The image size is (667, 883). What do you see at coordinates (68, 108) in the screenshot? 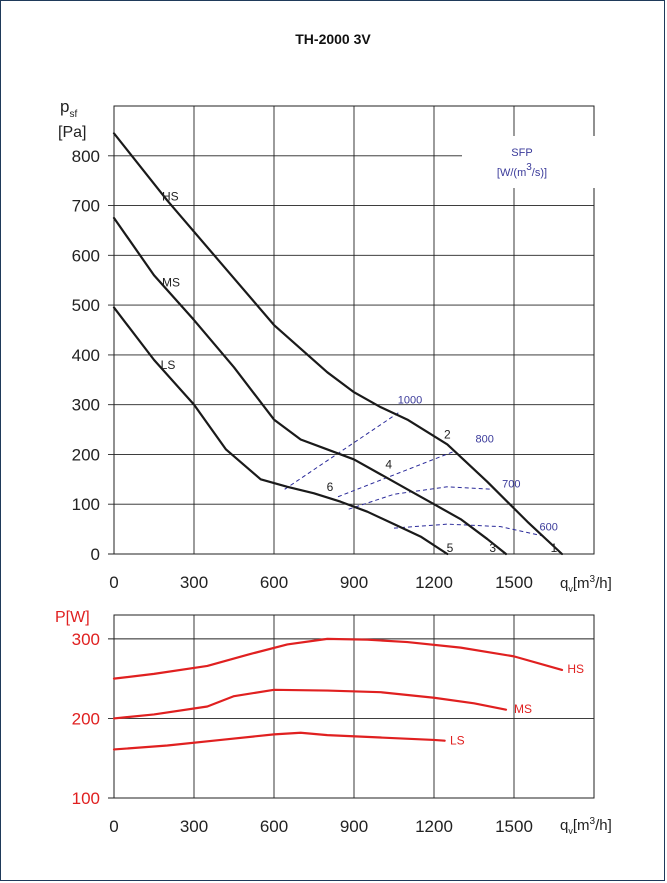
I see `pressure-axis-label: psf` at bounding box center [68, 108].